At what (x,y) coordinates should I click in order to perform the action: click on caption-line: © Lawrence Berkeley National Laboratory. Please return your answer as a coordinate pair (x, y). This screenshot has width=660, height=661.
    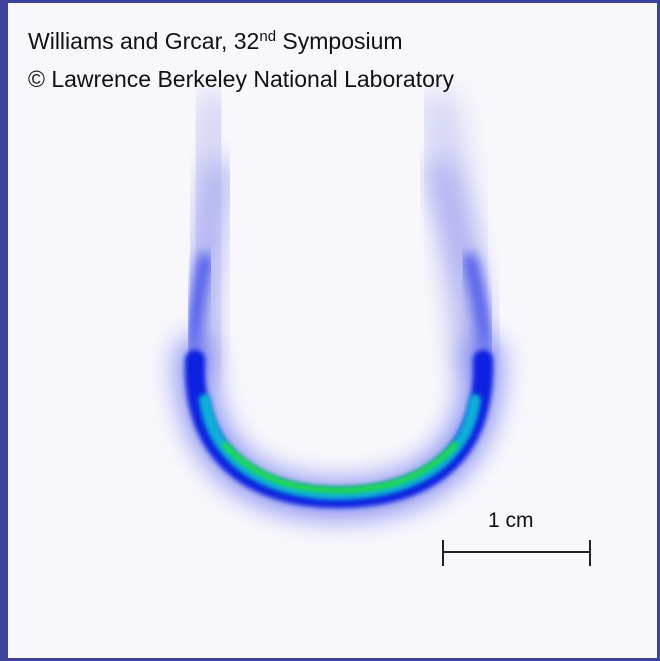
    Looking at the image, I should click on (241, 79).